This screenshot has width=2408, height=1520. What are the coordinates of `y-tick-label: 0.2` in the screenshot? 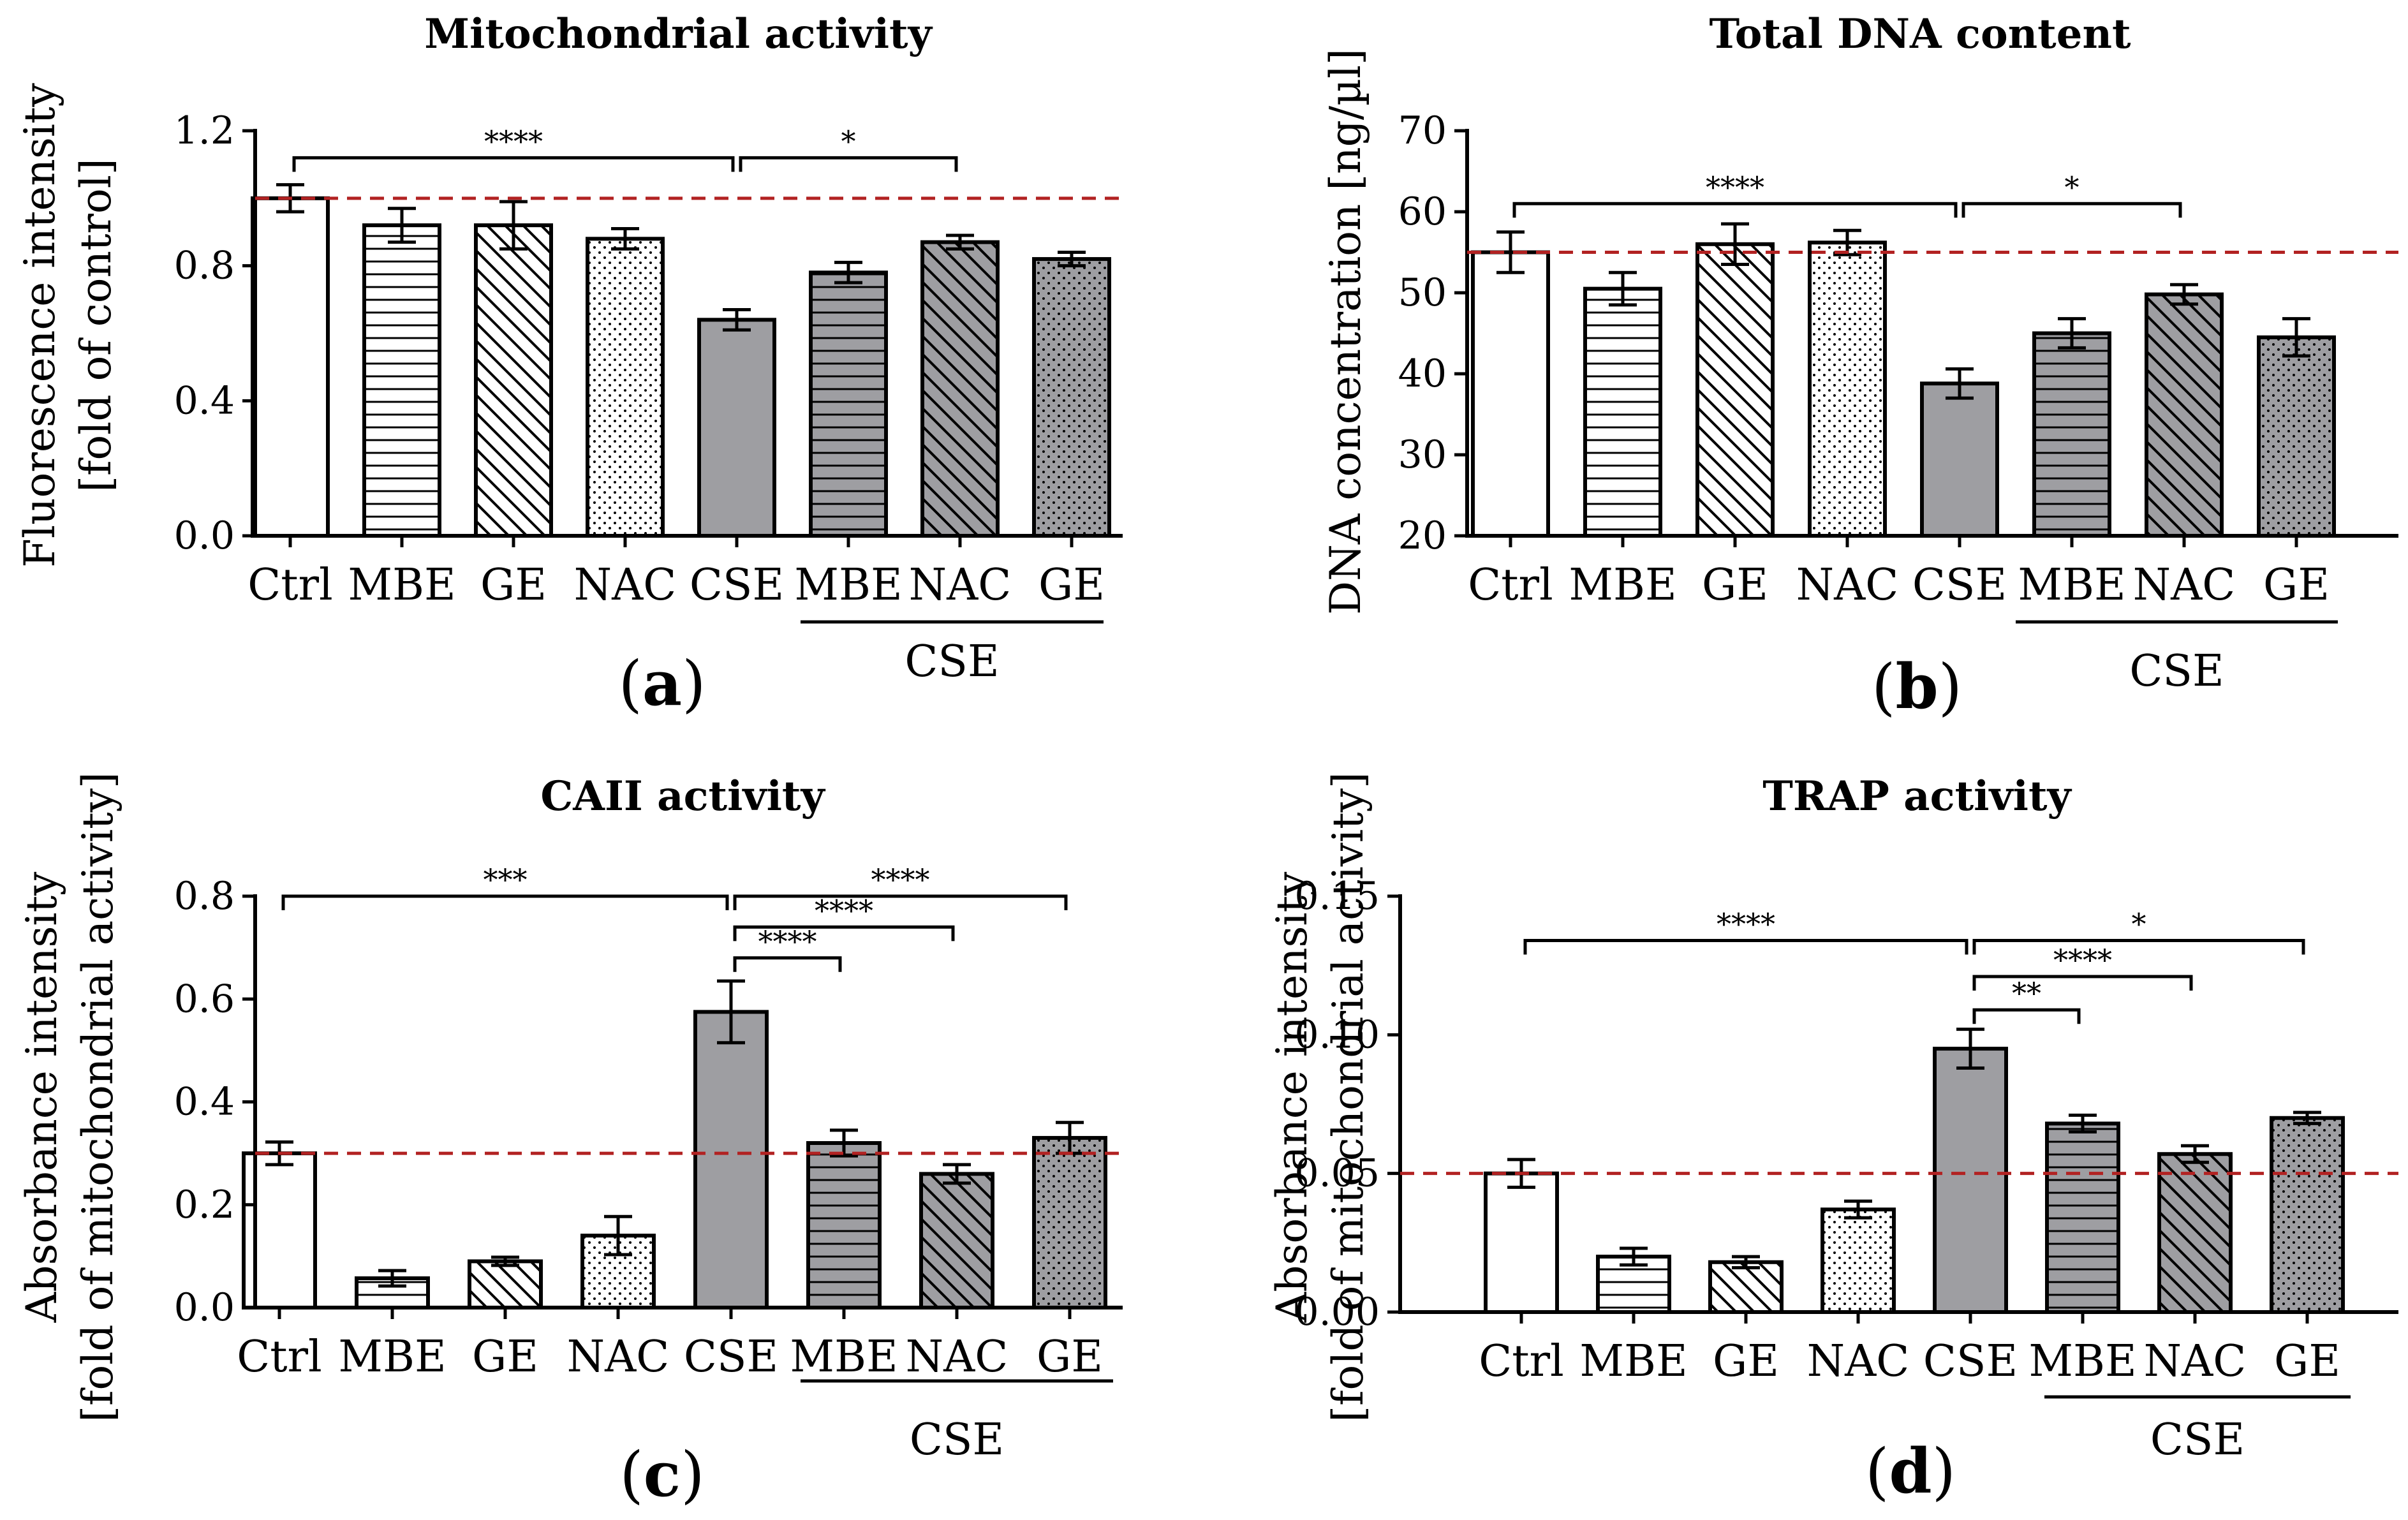 It's located at (204, 1205).